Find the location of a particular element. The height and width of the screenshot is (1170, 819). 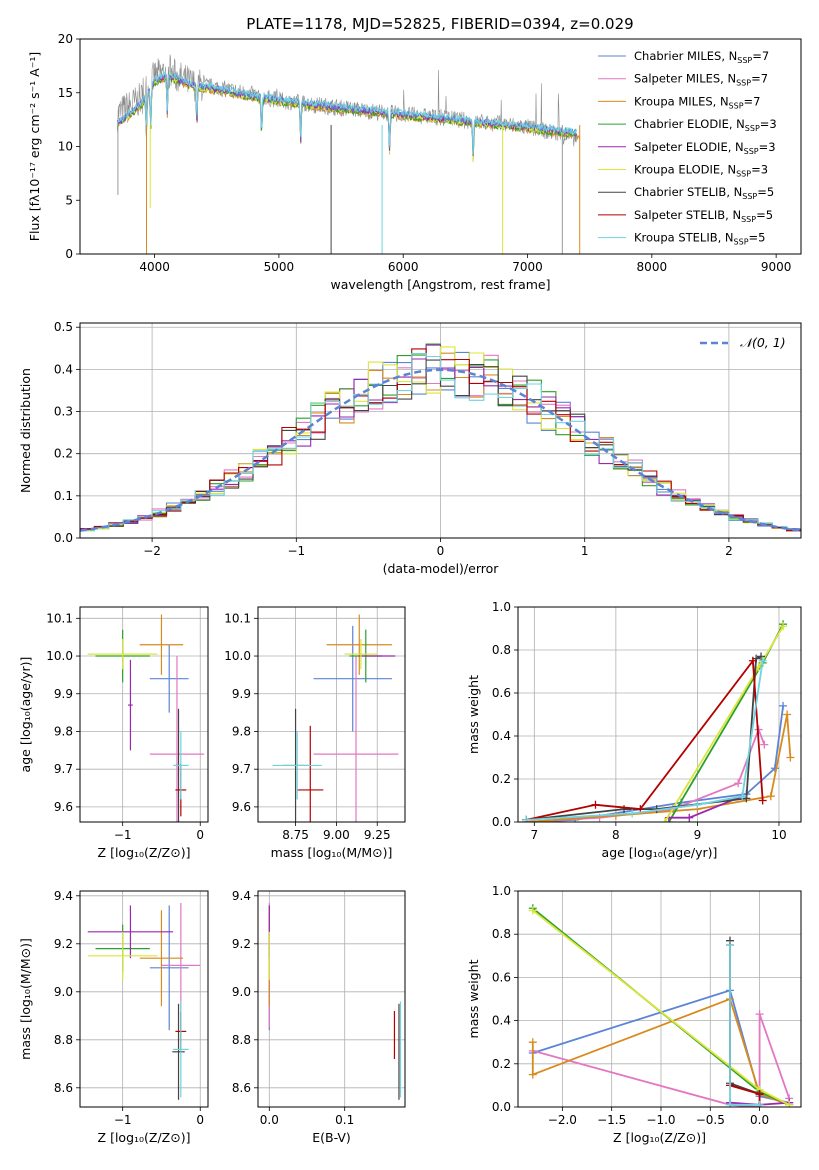

y-axis-label: age [log₁₀(age/yr)] is located at coordinates (25, 715).